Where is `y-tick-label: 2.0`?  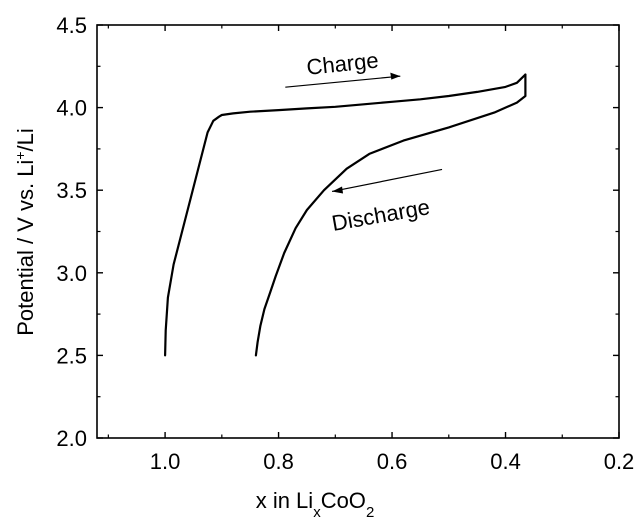 y-tick-label: 2.0 is located at coordinates (71, 438).